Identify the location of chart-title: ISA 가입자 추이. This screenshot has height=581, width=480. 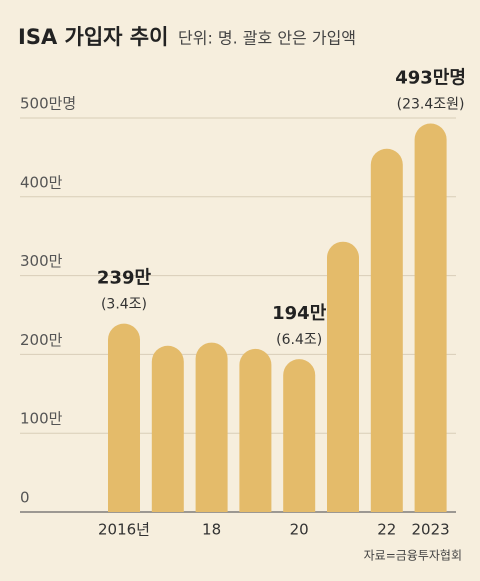
(93, 37).